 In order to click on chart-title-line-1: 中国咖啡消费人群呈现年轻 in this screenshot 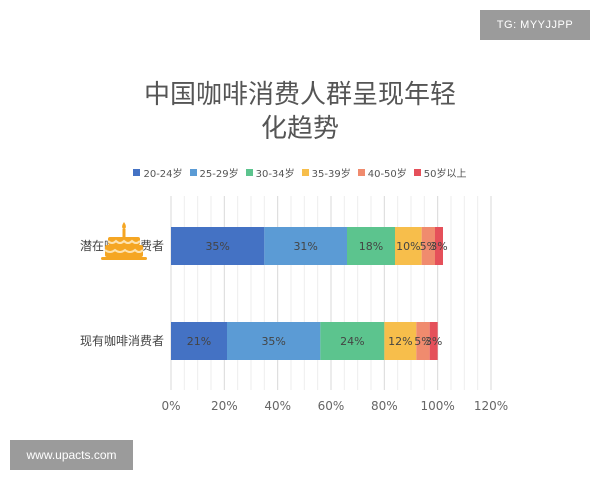, I will do `click(299, 95)`.